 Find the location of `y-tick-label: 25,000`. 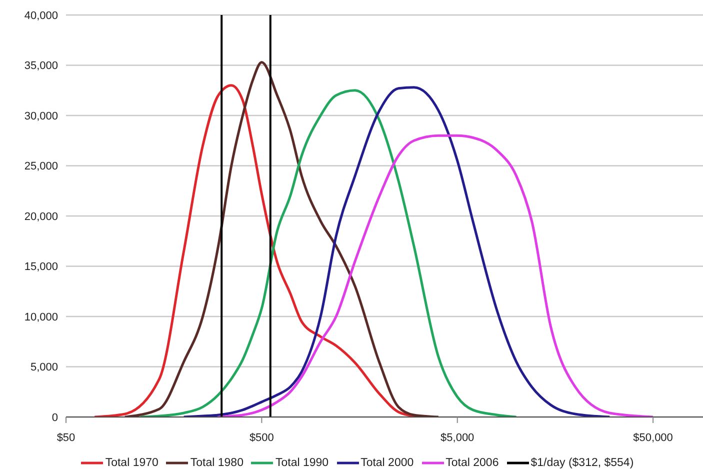

y-tick-label: 25,000 is located at coordinates (41, 166).